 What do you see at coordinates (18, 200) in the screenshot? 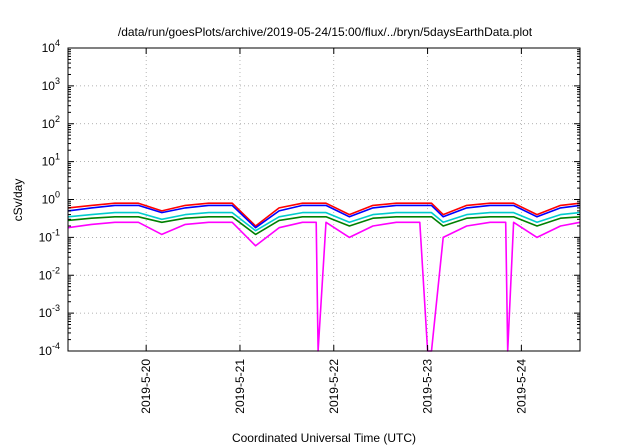
I see `y-axis-label: cSv/day` at bounding box center [18, 200].